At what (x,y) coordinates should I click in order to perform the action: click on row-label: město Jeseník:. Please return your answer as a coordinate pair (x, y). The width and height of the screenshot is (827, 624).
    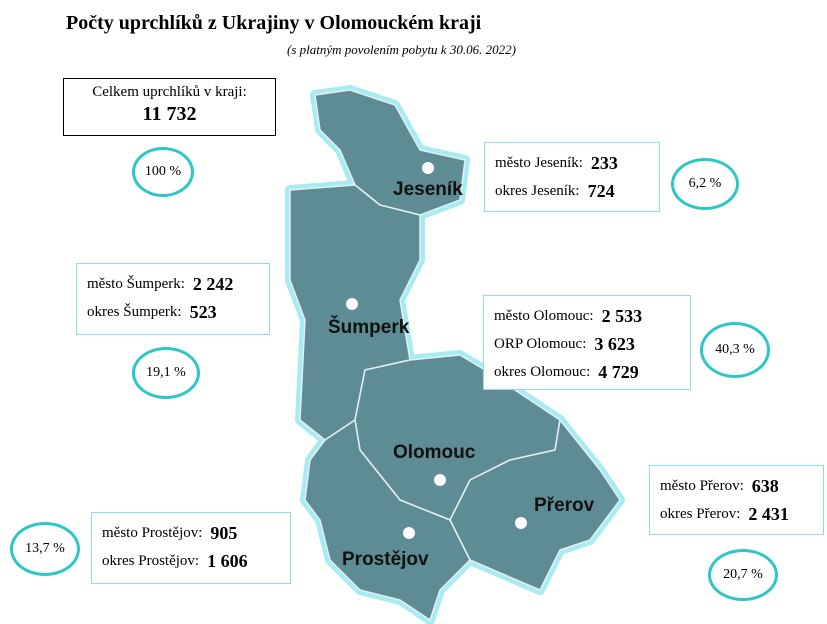
    Looking at the image, I should click on (539, 162).